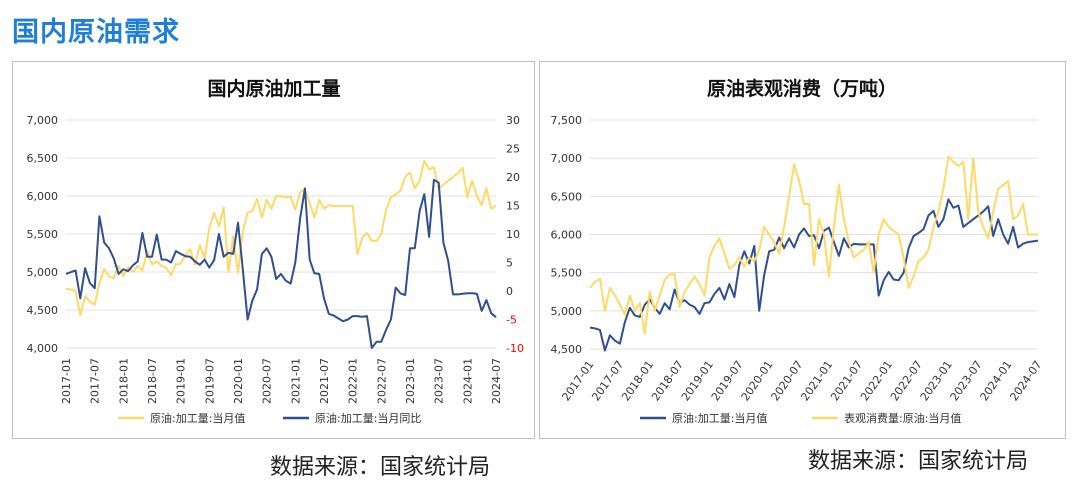 Image resolution: width=1080 pixels, height=481 pixels. I want to click on legend-label: 原油:加工量:当月同比, so click(368, 418).